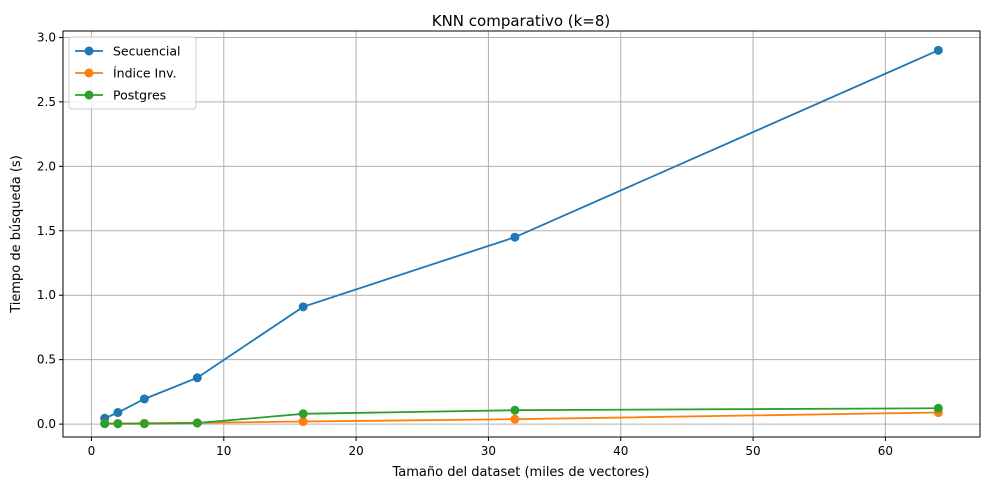 The height and width of the screenshot is (490, 989). I want to click on legend-label: Secuencial, so click(147, 51).